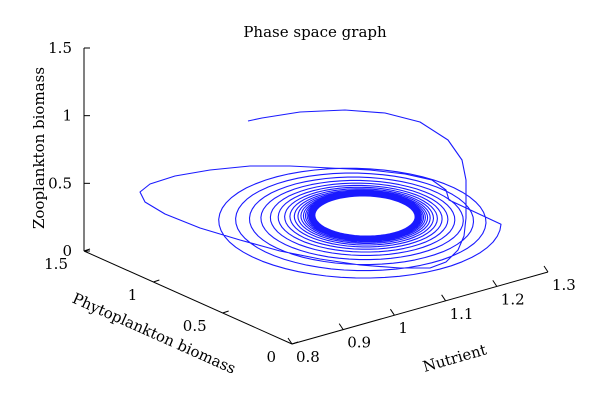 The width and height of the screenshot is (600, 404). Describe the element at coordinates (564, 285) in the screenshot. I see `x-tick-label-5: 1.3` at that location.